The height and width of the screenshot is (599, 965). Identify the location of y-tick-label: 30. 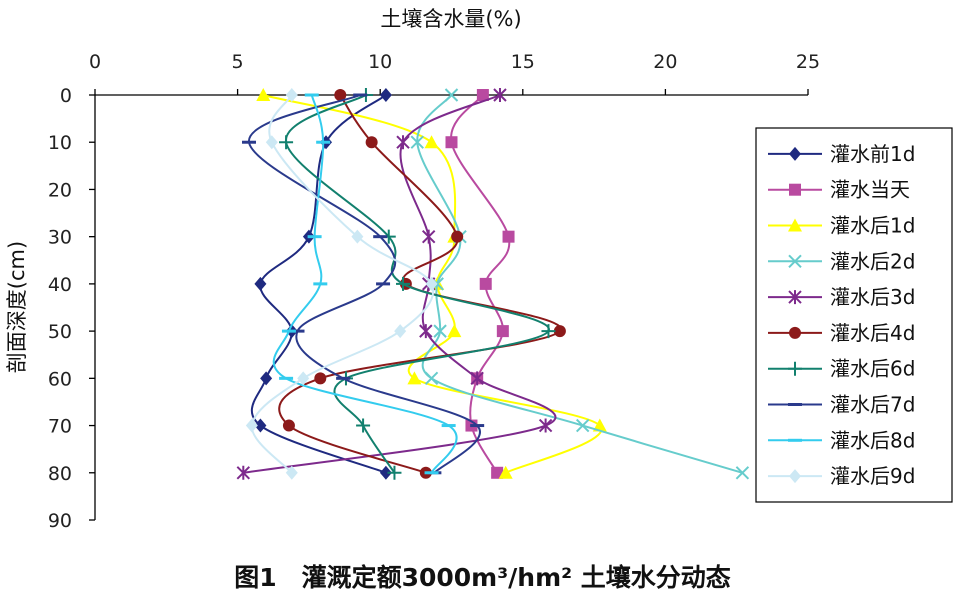
(60, 238).